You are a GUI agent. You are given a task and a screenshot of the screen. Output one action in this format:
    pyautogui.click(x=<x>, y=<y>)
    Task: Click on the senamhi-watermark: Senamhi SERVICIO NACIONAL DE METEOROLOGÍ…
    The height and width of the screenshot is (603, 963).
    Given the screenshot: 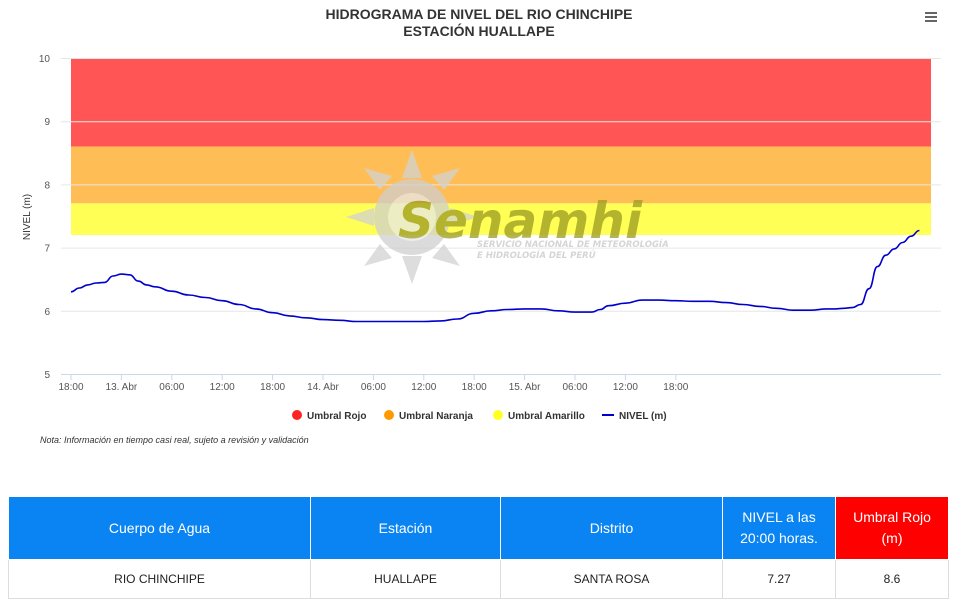 What is the action you would take?
    pyautogui.click(x=507, y=217)
    